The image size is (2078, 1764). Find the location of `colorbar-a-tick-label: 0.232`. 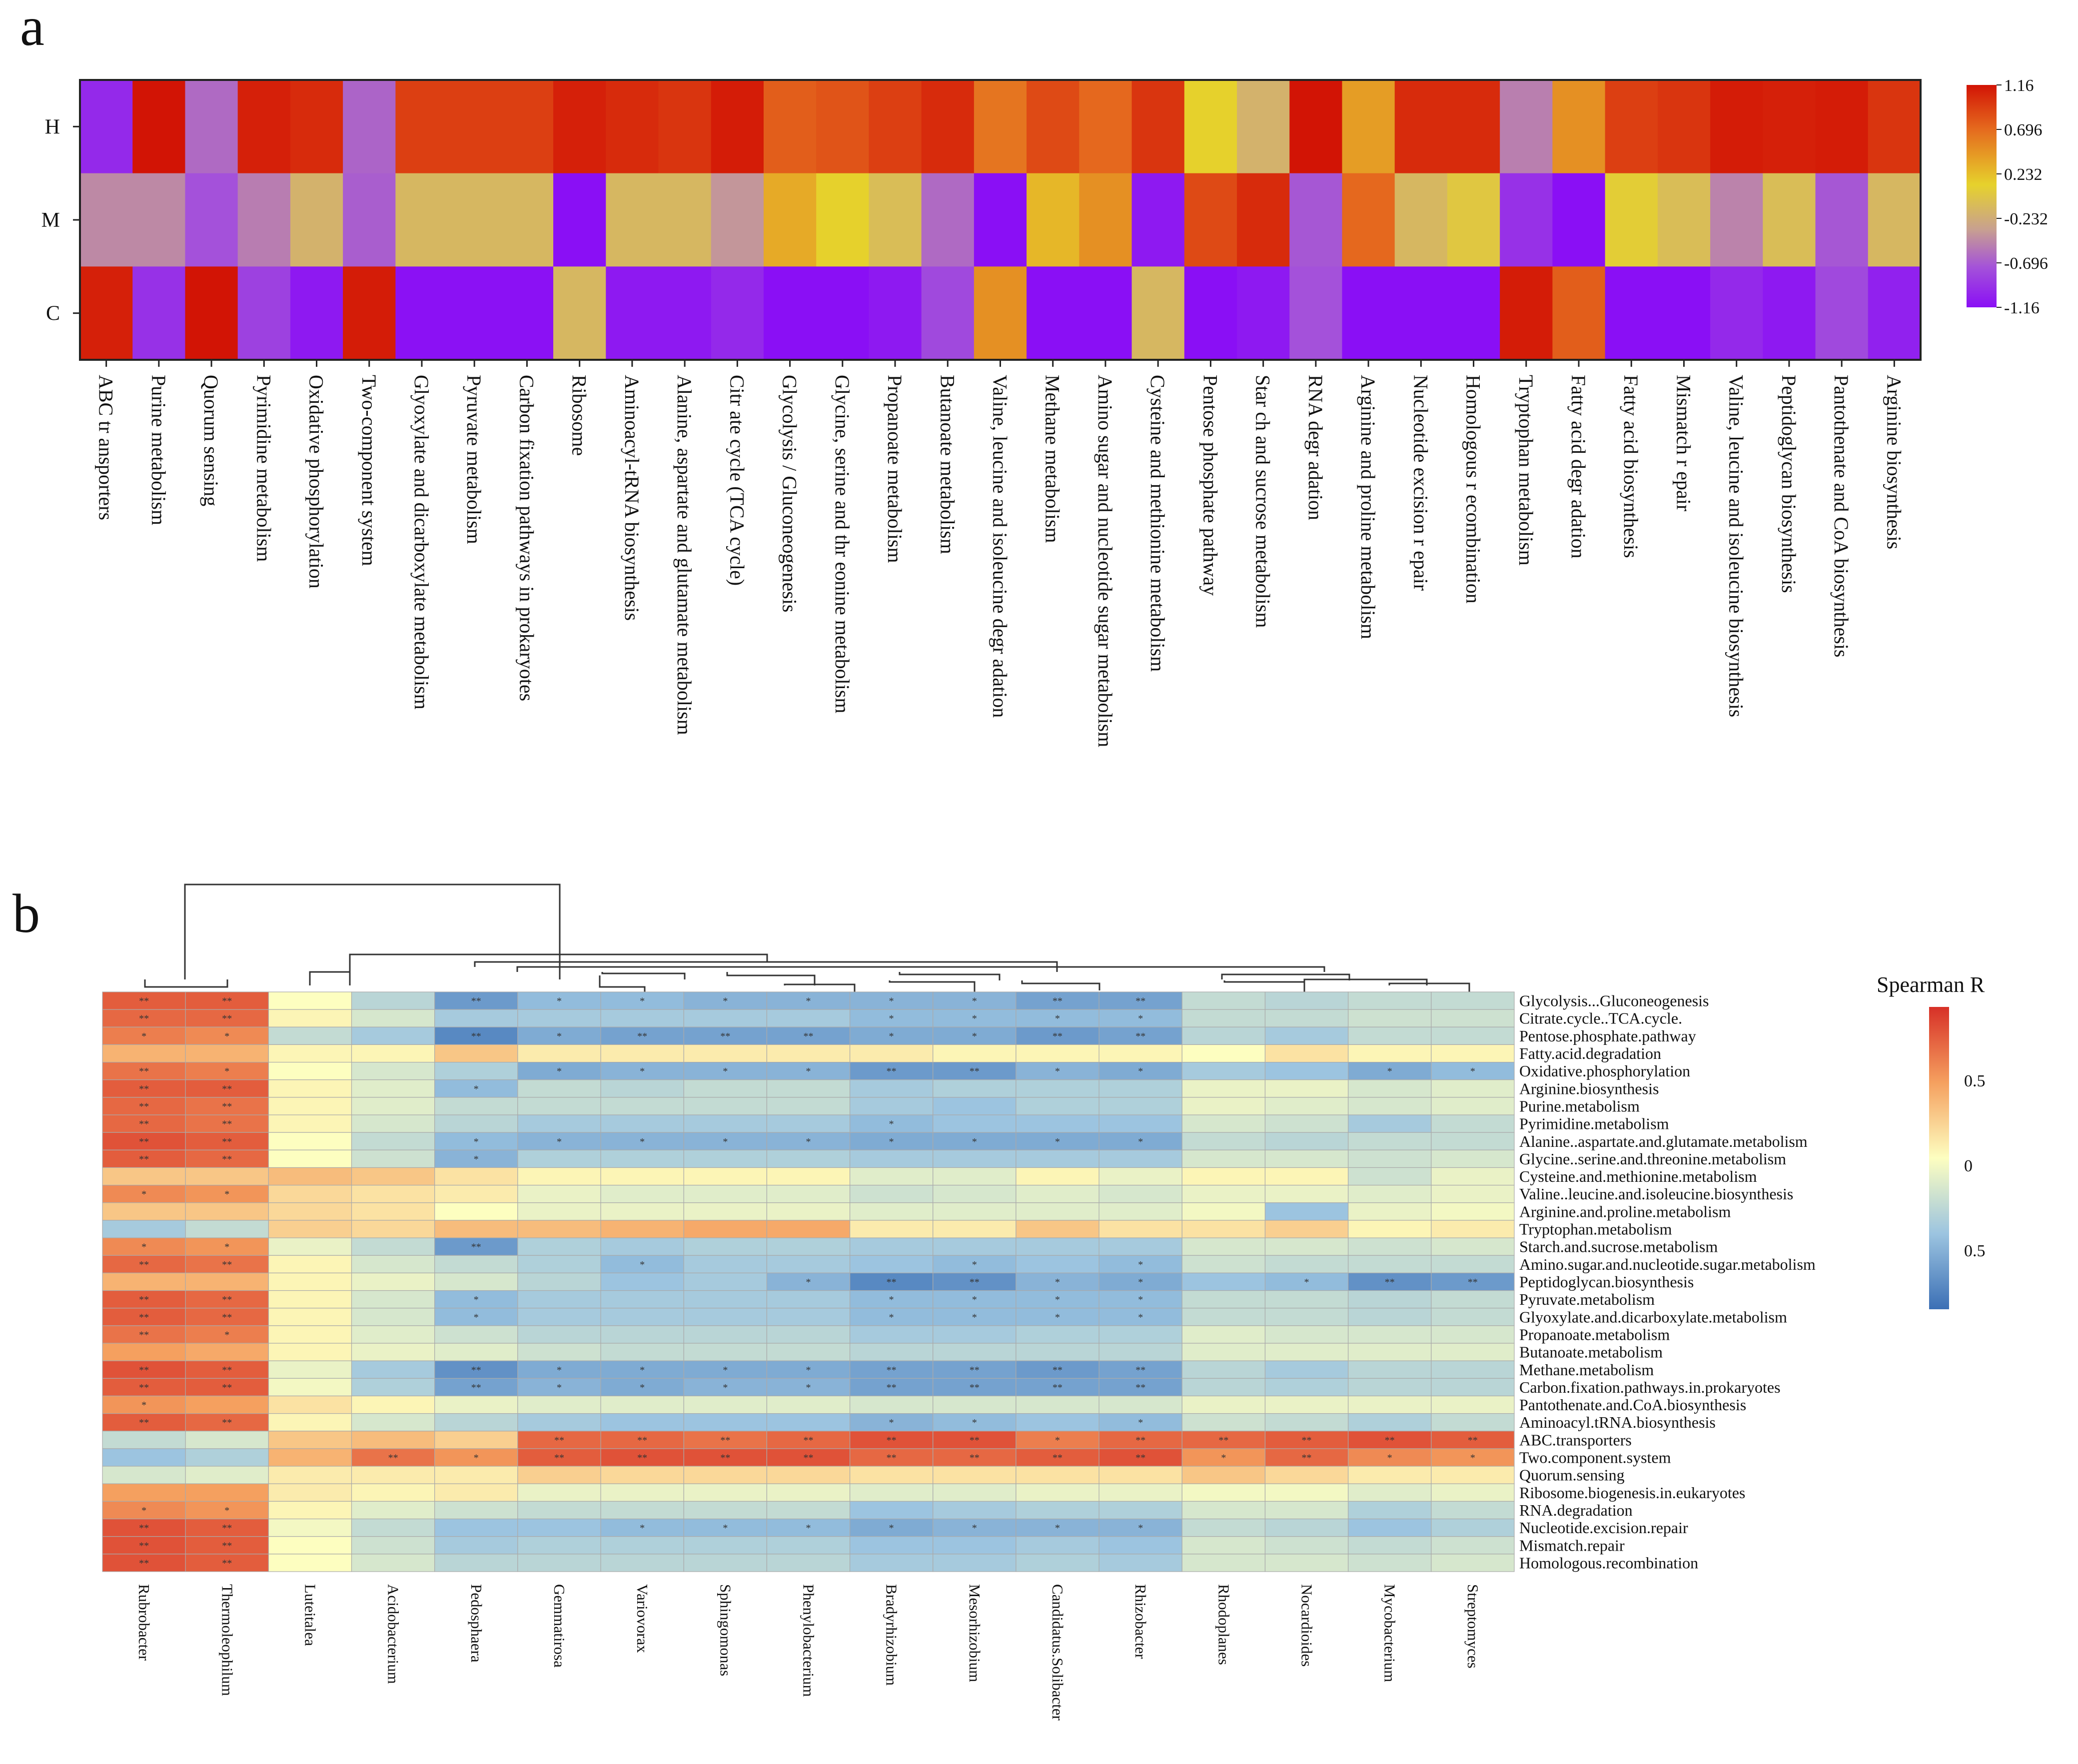

colorbar-a-tick-label: 0.232 is located at coordinates (2023, 174).